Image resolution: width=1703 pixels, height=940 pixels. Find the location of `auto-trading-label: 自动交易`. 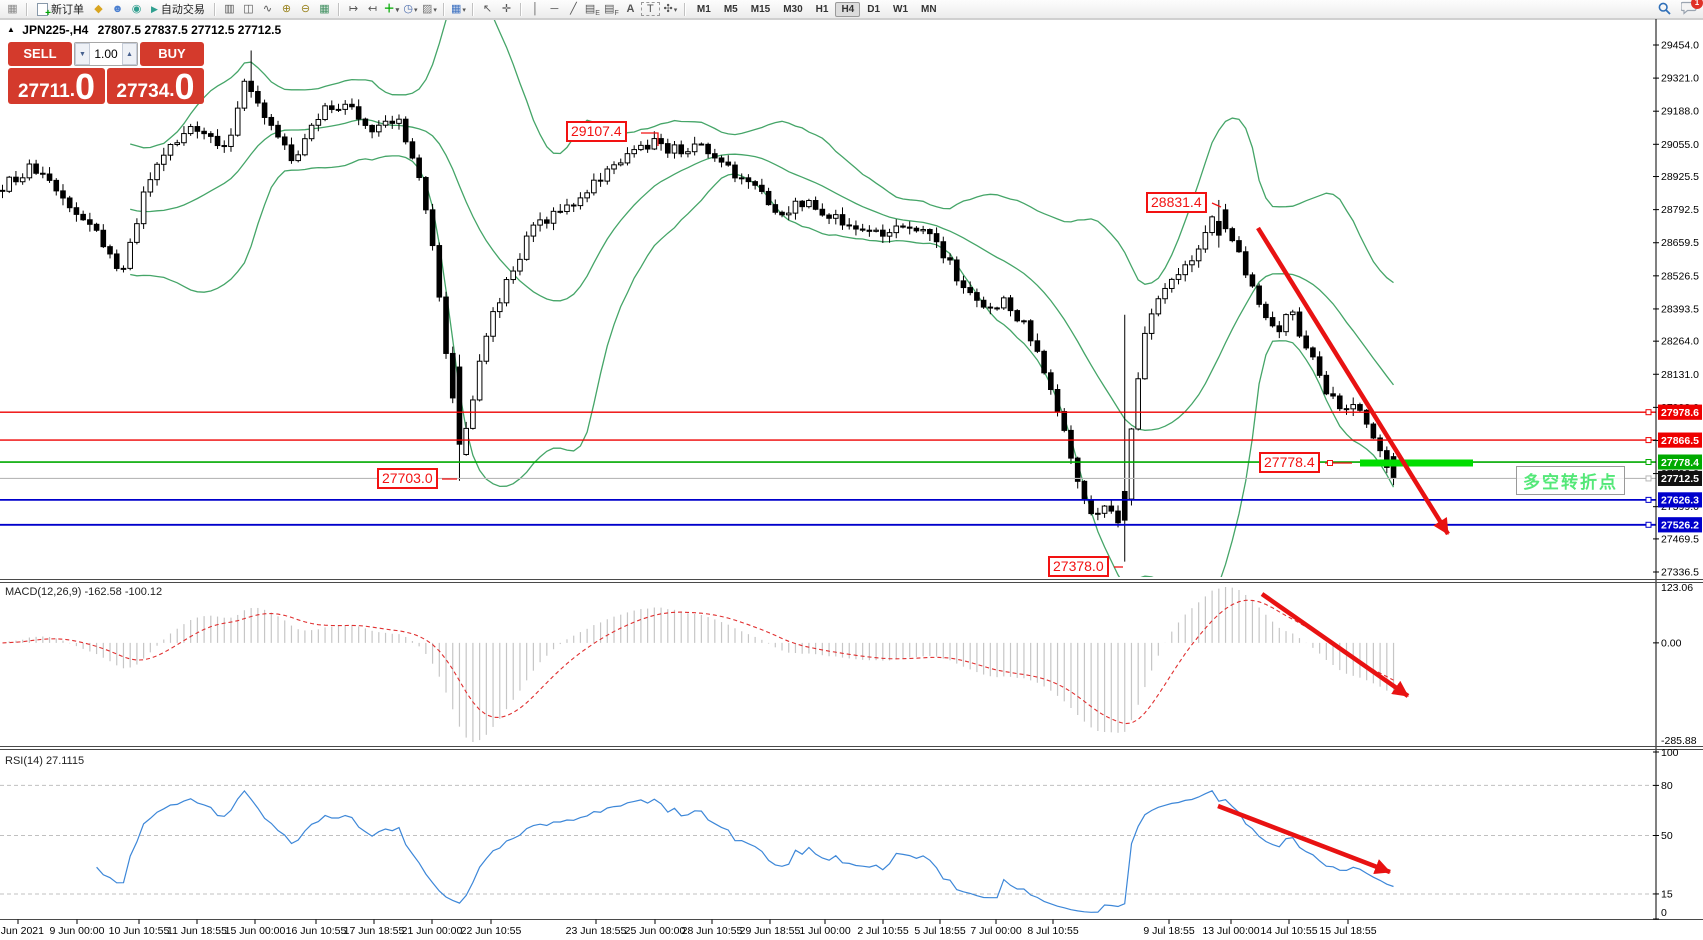

auto-trading-label: 自动交易 is located at coordinates (182, 10).